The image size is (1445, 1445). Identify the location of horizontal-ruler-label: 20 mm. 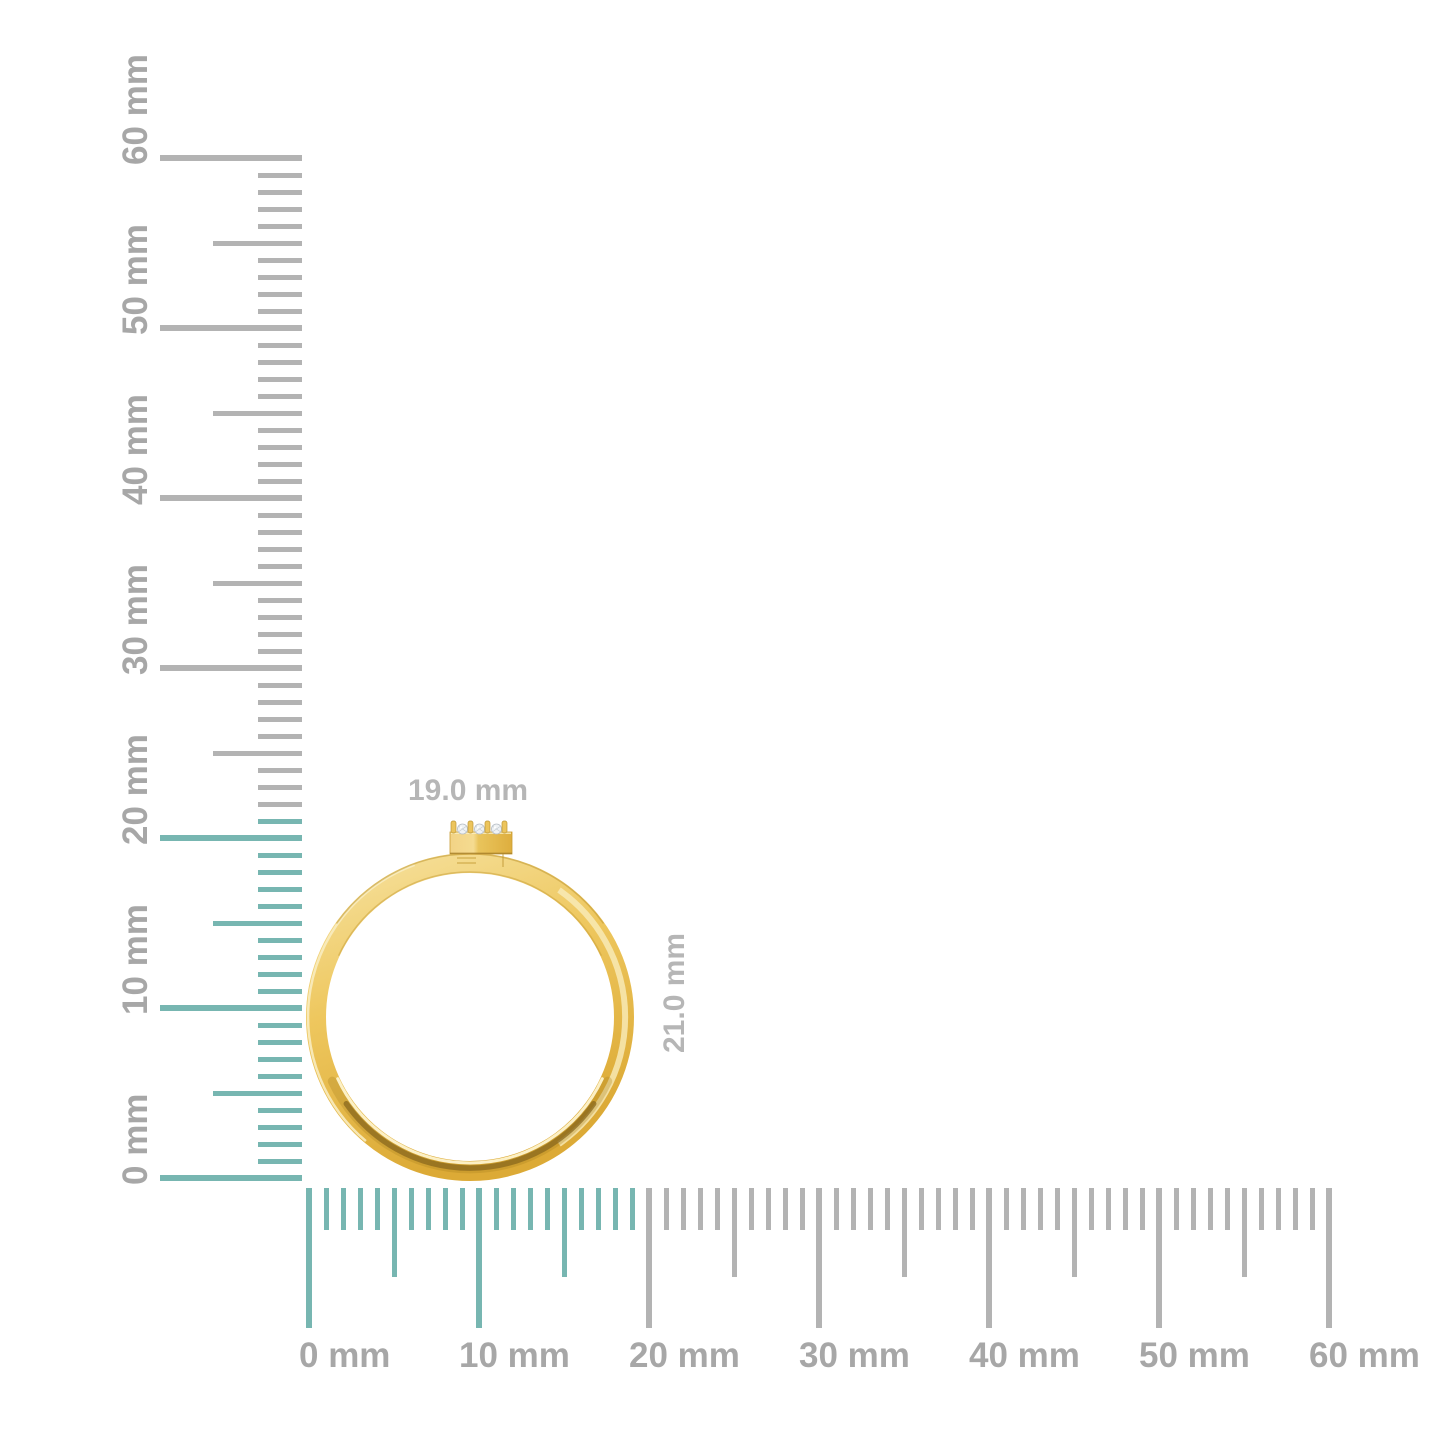
(684, 1355).